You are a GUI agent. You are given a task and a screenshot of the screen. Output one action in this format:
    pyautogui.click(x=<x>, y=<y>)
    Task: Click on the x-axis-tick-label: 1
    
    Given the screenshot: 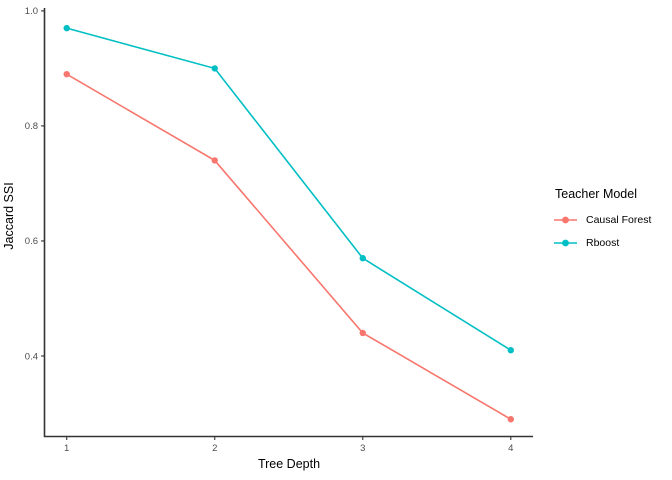 What is the action you would take?
    pyautogui.click(x=66, y=448)
    